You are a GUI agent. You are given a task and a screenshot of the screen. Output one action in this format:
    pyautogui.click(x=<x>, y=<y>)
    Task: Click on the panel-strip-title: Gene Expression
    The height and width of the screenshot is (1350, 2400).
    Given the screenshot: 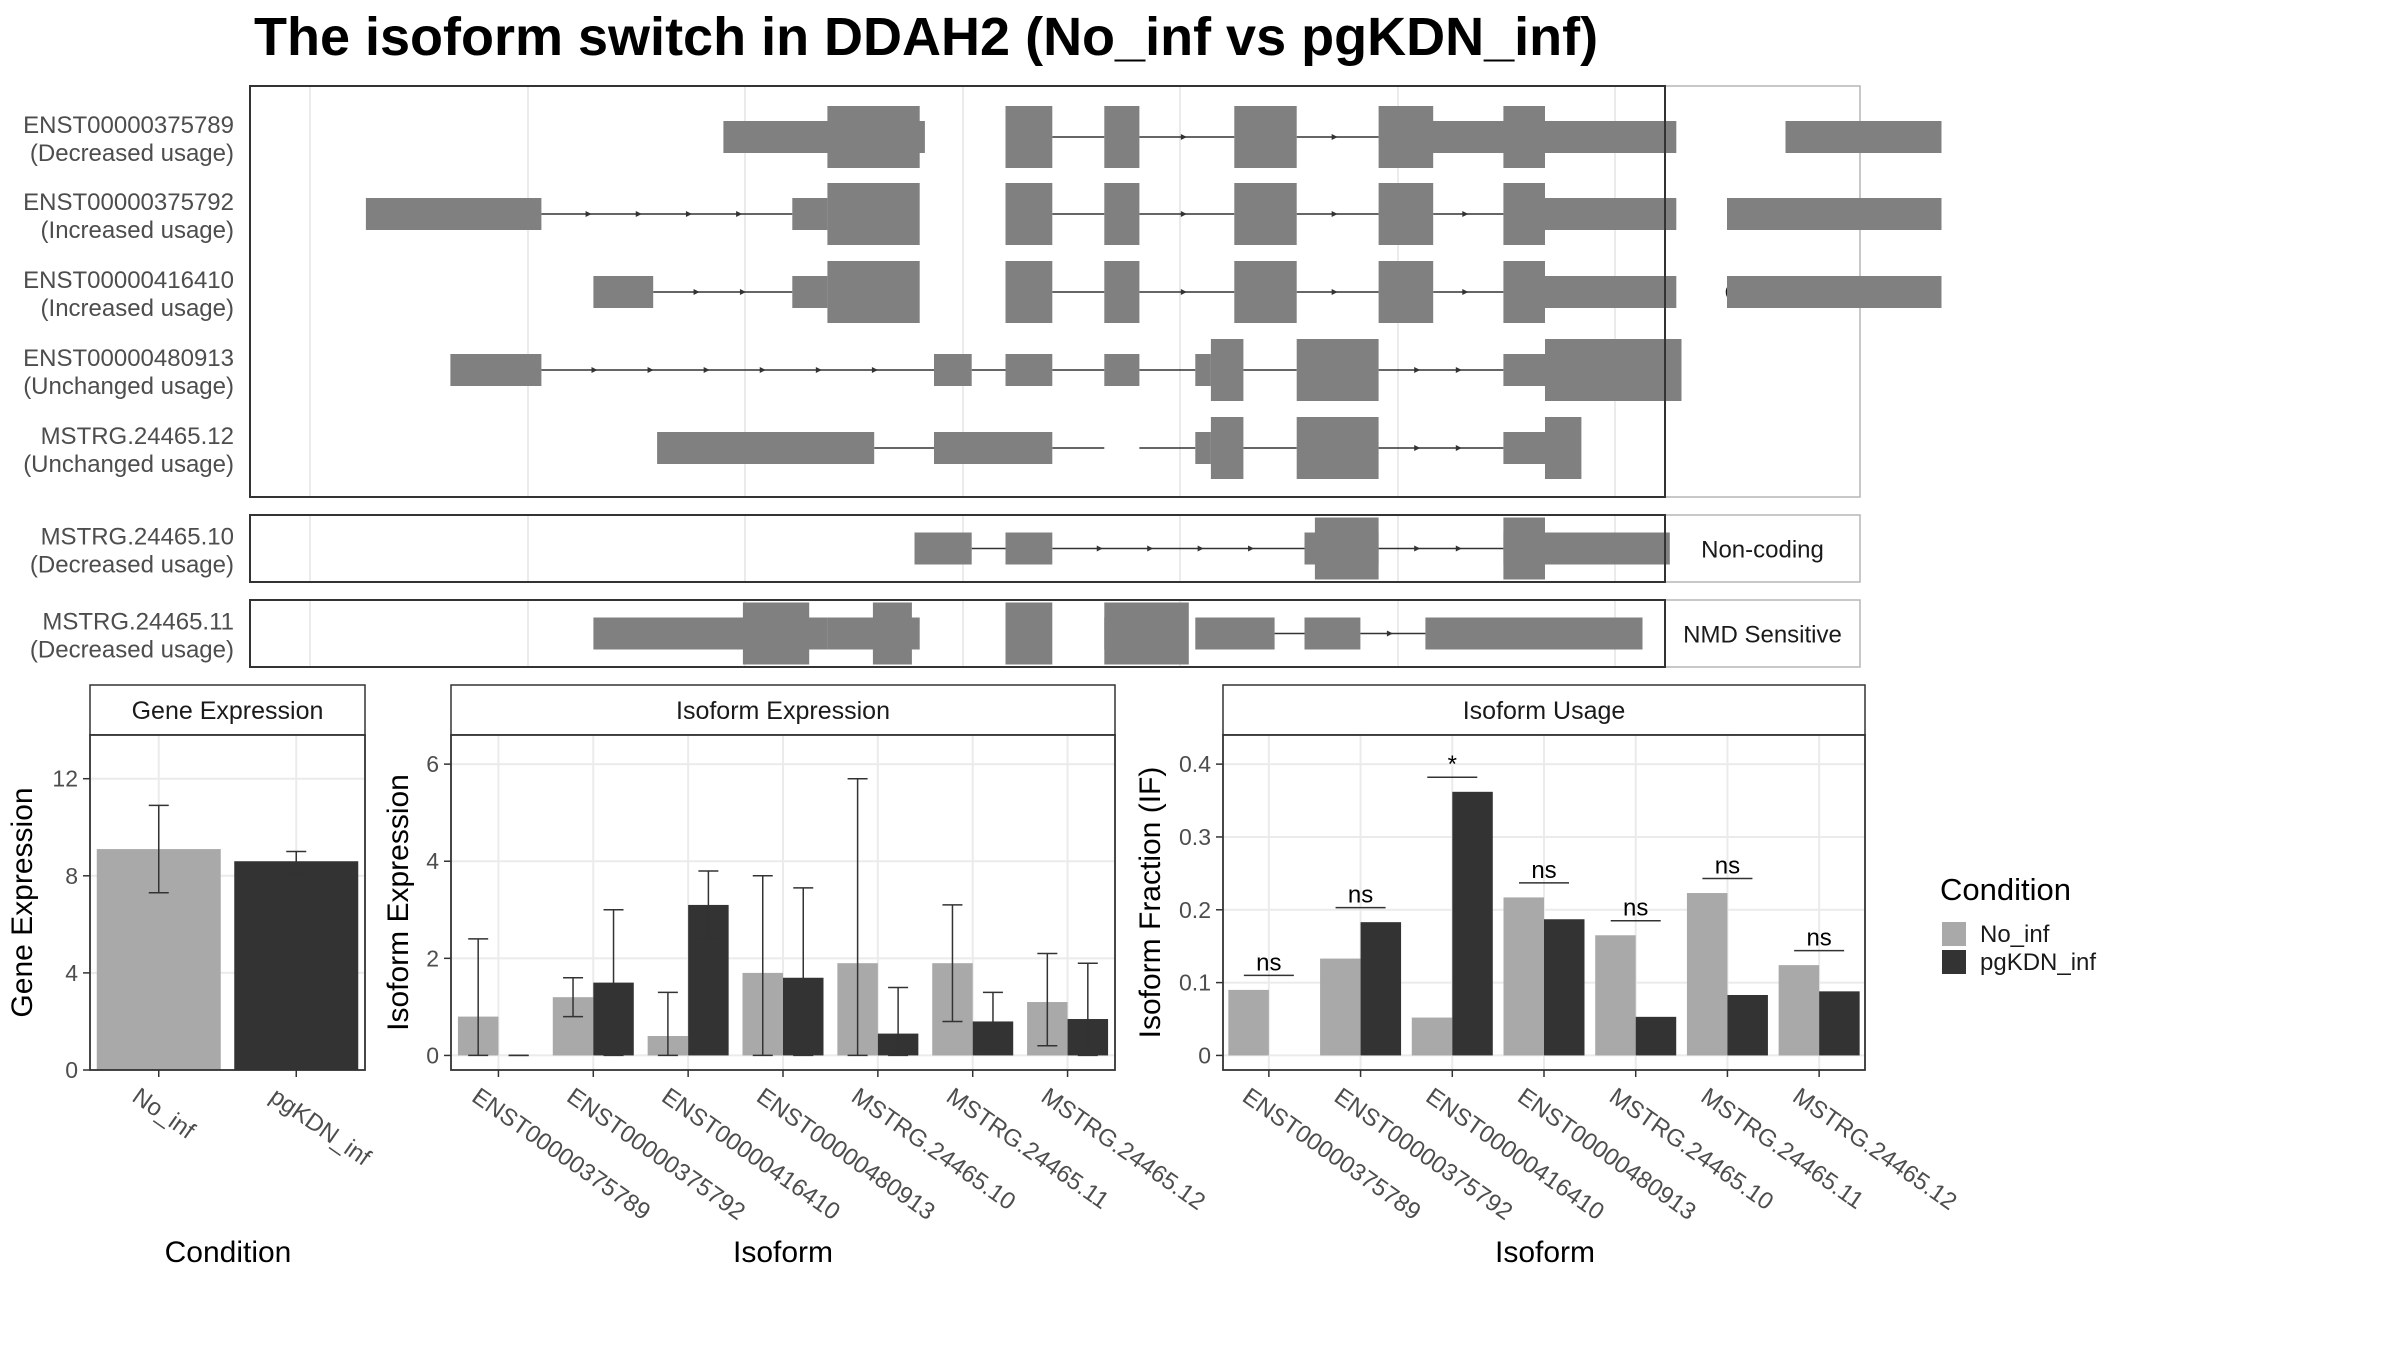 What is the action you would take?
    pyautogui.click(x=228, y=711)
    